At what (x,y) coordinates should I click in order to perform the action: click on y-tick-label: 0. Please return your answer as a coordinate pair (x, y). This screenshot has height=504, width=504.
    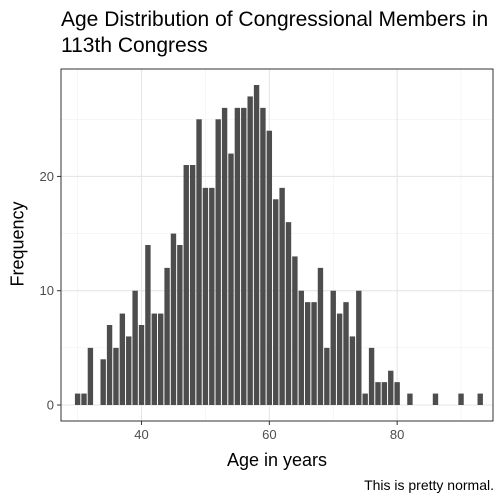
    Looking at the image, I should click on (50, 405).